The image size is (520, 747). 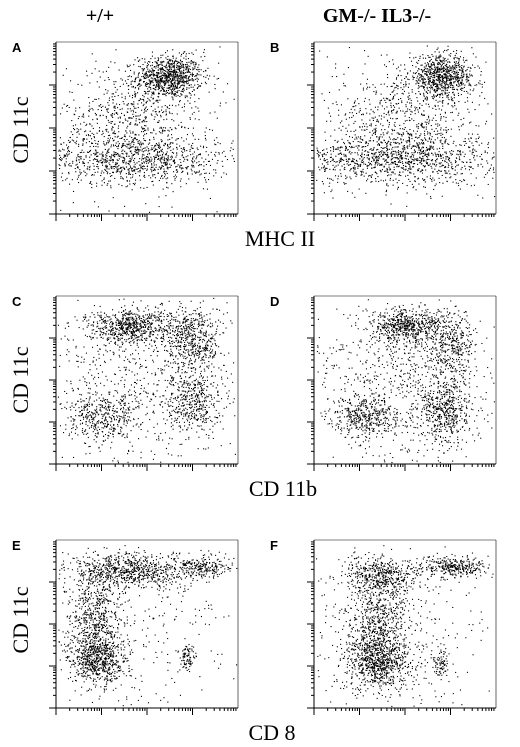 I want to click on row1-xlabel: MHC II, so click(x=280, y=238).